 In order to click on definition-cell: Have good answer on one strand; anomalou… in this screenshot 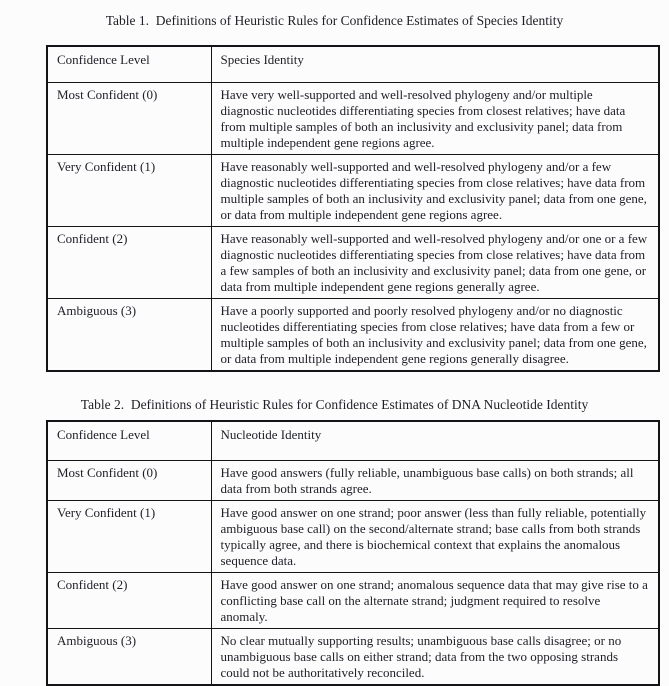, I will do `click(435, 601)`.